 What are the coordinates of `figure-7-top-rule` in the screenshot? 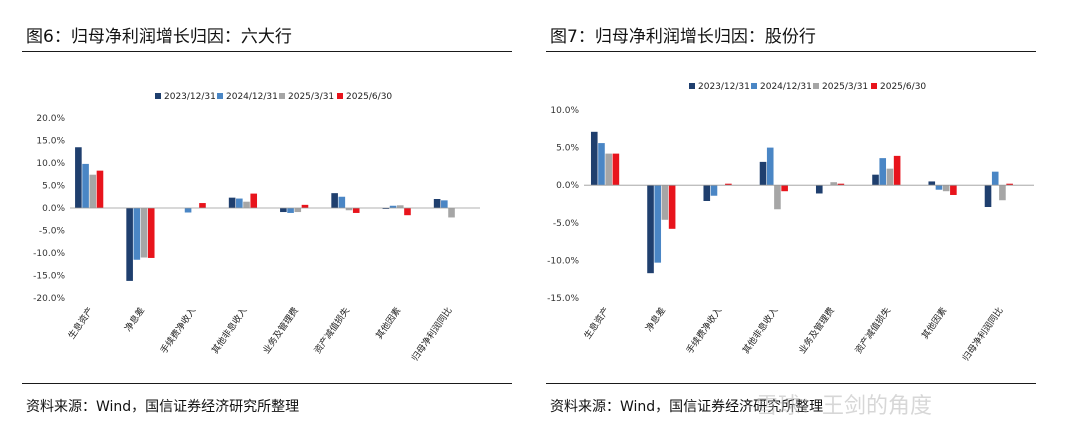 It's located at (791, 51).